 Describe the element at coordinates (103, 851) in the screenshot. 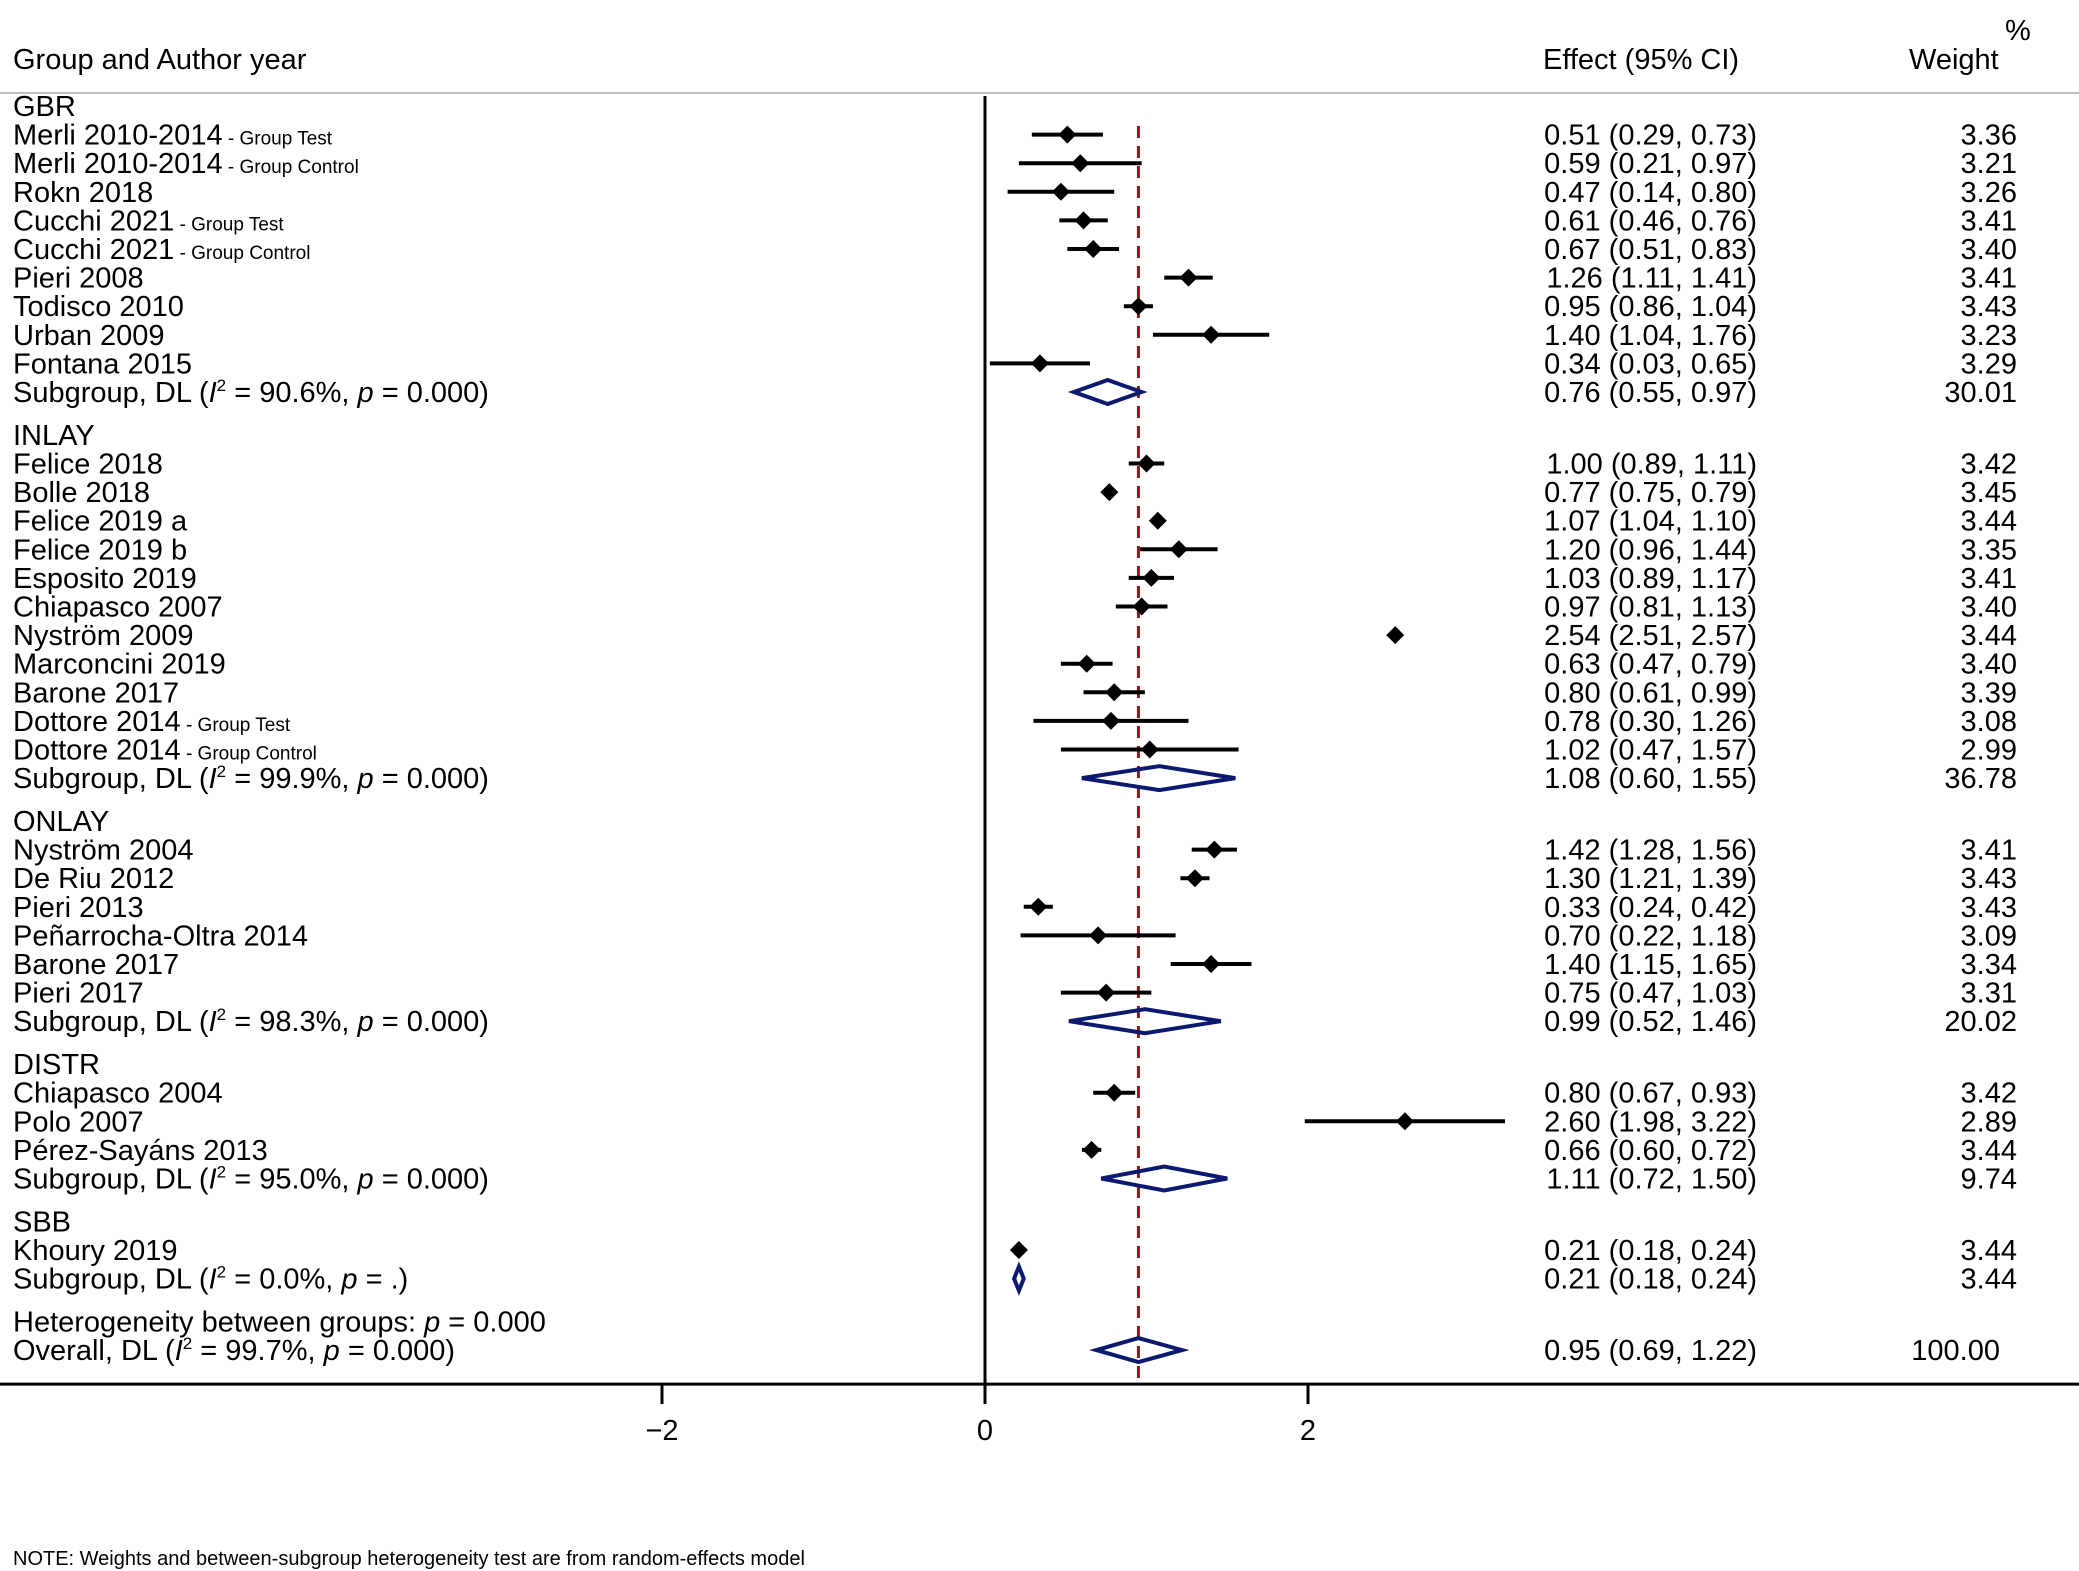

I see `group-onlay-study-1-label: Nyström 2004` at that location.